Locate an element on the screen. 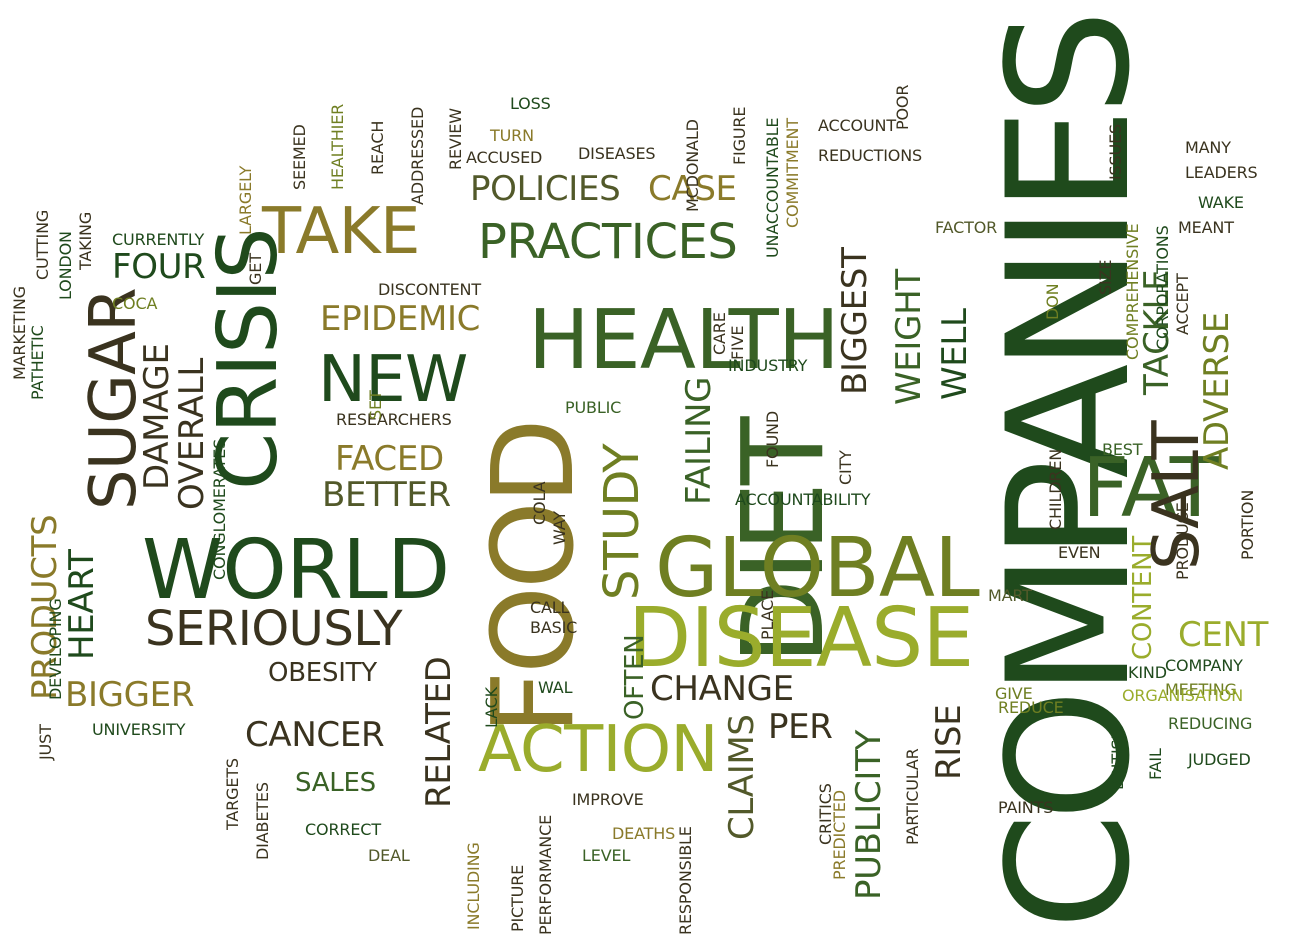  word-place: PLACE is located at coordinates (767, 614).